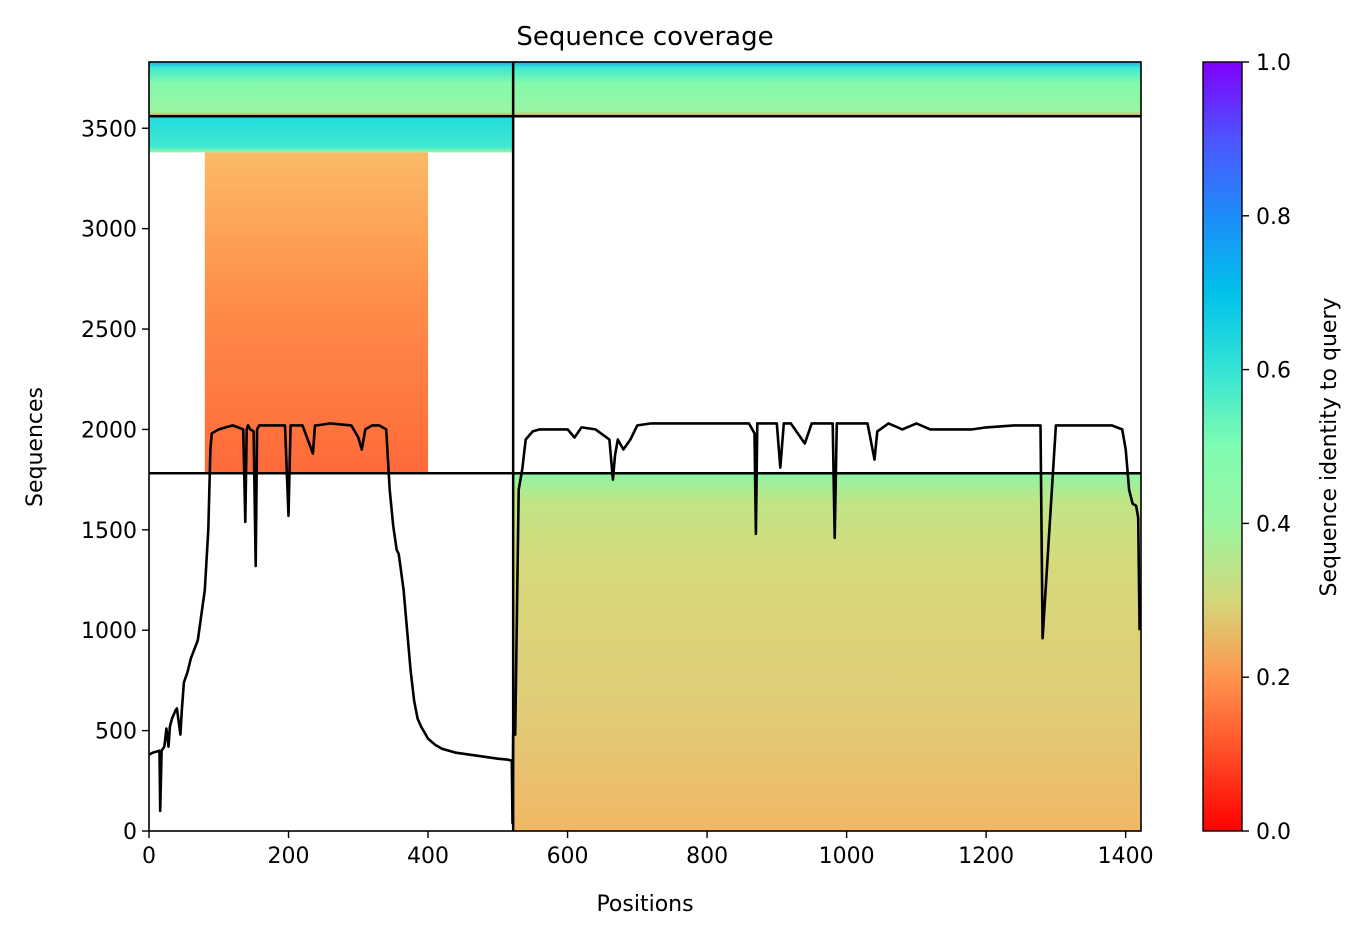  What do you see at coordinates (648, 850) in the screenshot?
I see `x-axis-ticks: 0 200 400 600 800 1000 1200 1400` at bounding box center [648, 850].